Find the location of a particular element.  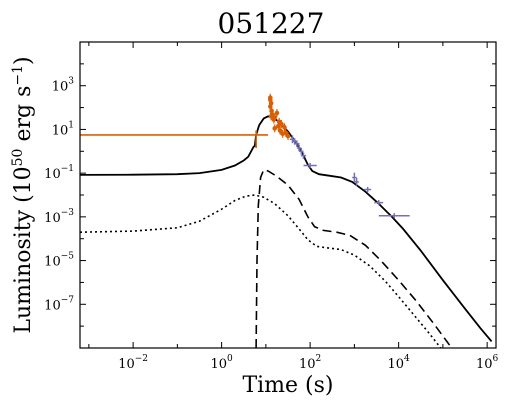

x-axis-label: Time (s) is located at coordinates (287, 385).